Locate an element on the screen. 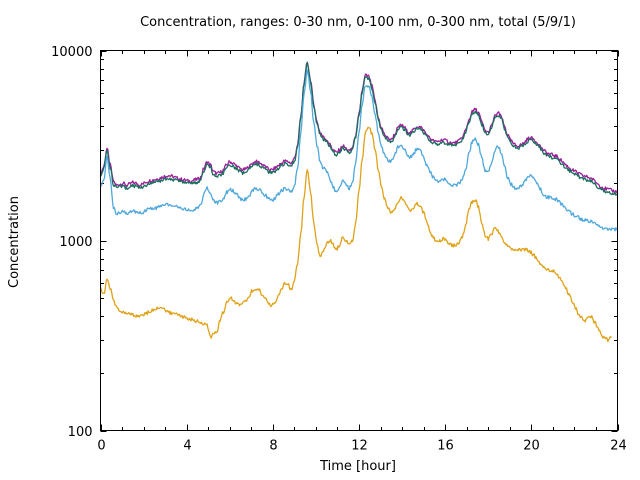  x-tick-label: 12 is located at coordinates (359, 446).